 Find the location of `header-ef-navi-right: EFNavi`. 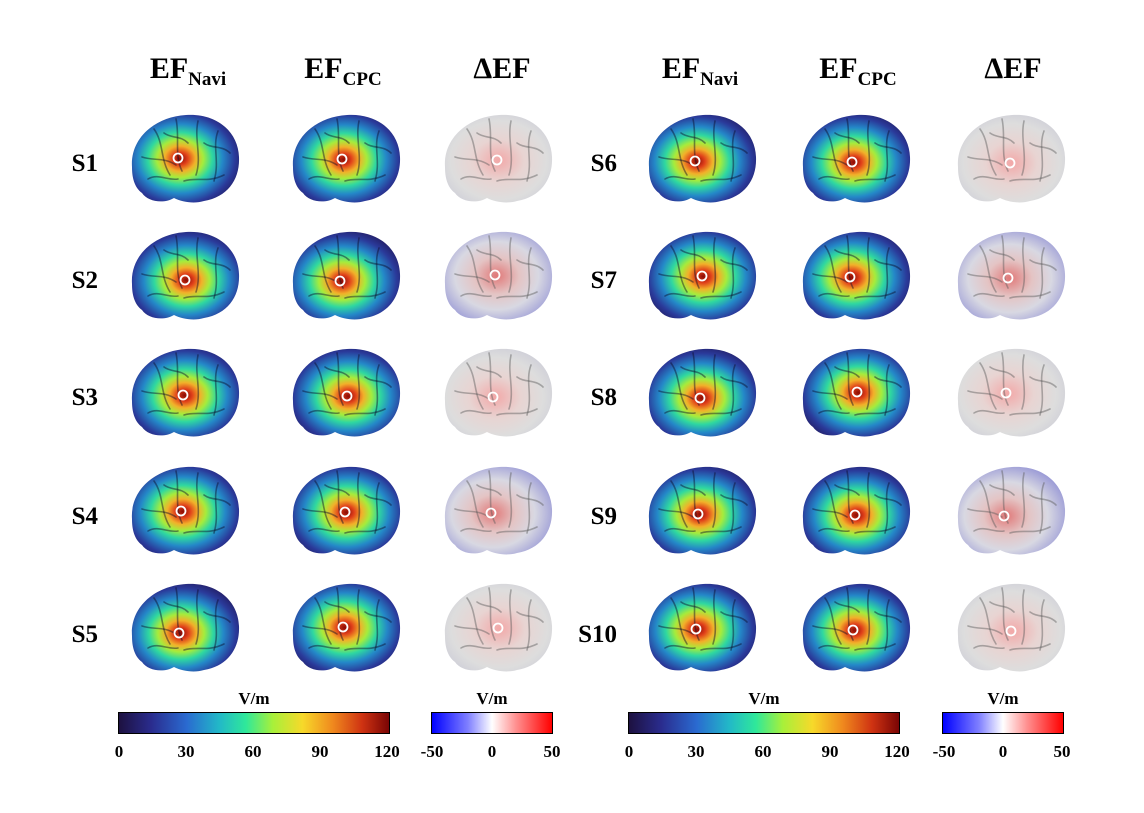

header-ef-navi-right: EFNavi is located at coordinates (700, 71).